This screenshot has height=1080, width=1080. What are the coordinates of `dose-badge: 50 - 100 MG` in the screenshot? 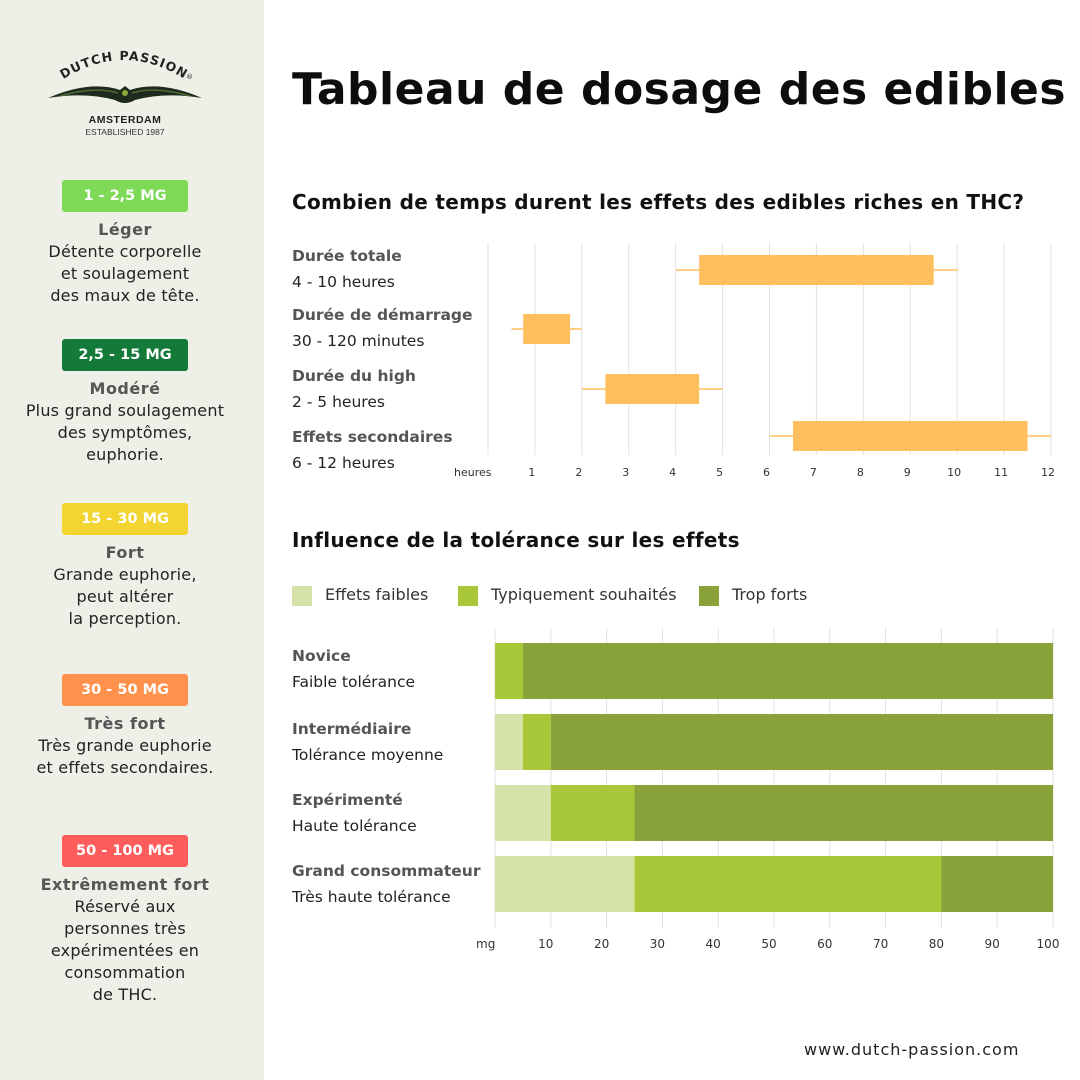 It's located at (125, 851).